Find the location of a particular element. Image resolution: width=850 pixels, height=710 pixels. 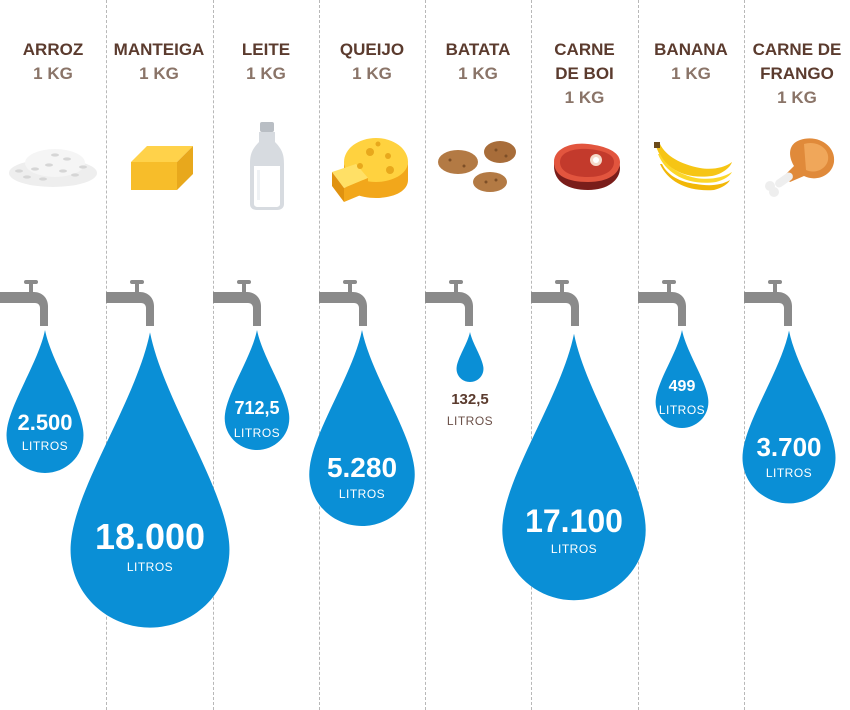

water-drop-batata is located at coordinates (470, 357).